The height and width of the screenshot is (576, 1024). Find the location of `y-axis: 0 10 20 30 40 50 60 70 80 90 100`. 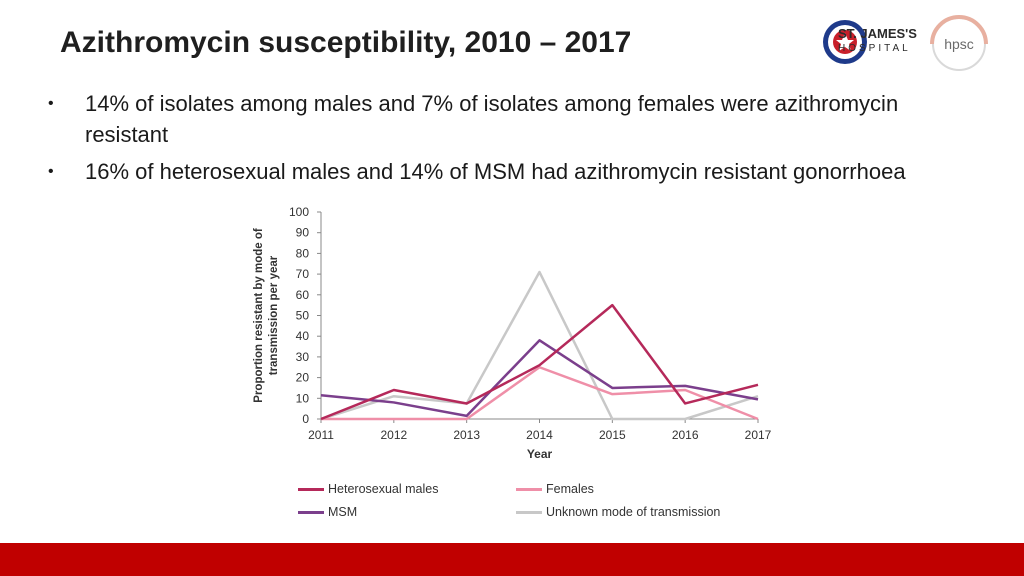

y-axis: 0 10 20 30 40 50 60 70 80 90 100 is located at coordinates (305, 315).